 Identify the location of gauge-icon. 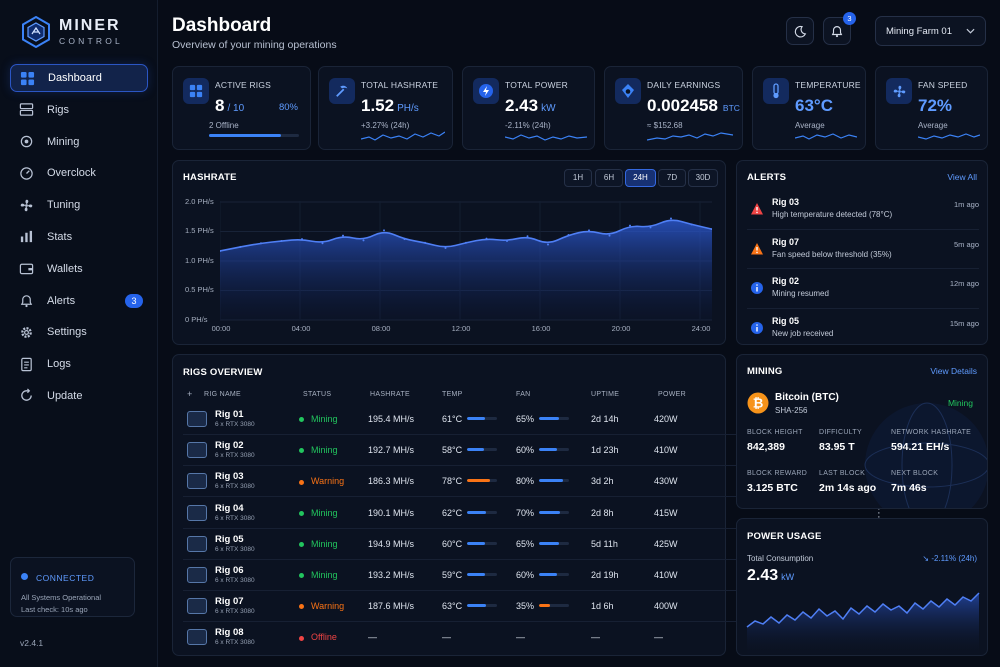
(26, 173).